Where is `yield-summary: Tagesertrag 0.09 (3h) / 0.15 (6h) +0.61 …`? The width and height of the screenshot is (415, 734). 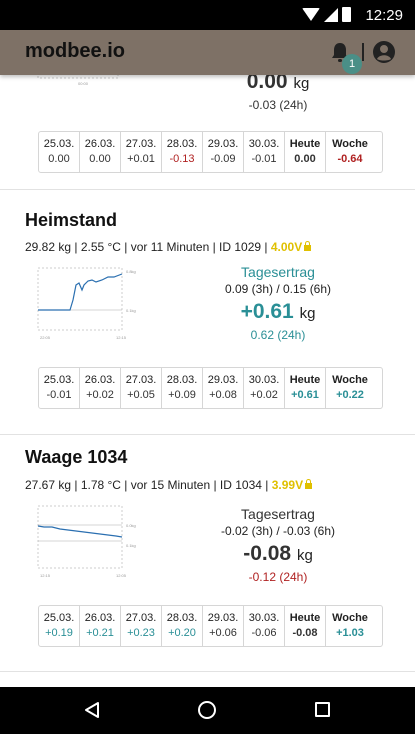
yield-summary: Tagesertrag 0.09 (3h) / 0.15 (6h) +0.61 … is located at coordinates (276, 303).